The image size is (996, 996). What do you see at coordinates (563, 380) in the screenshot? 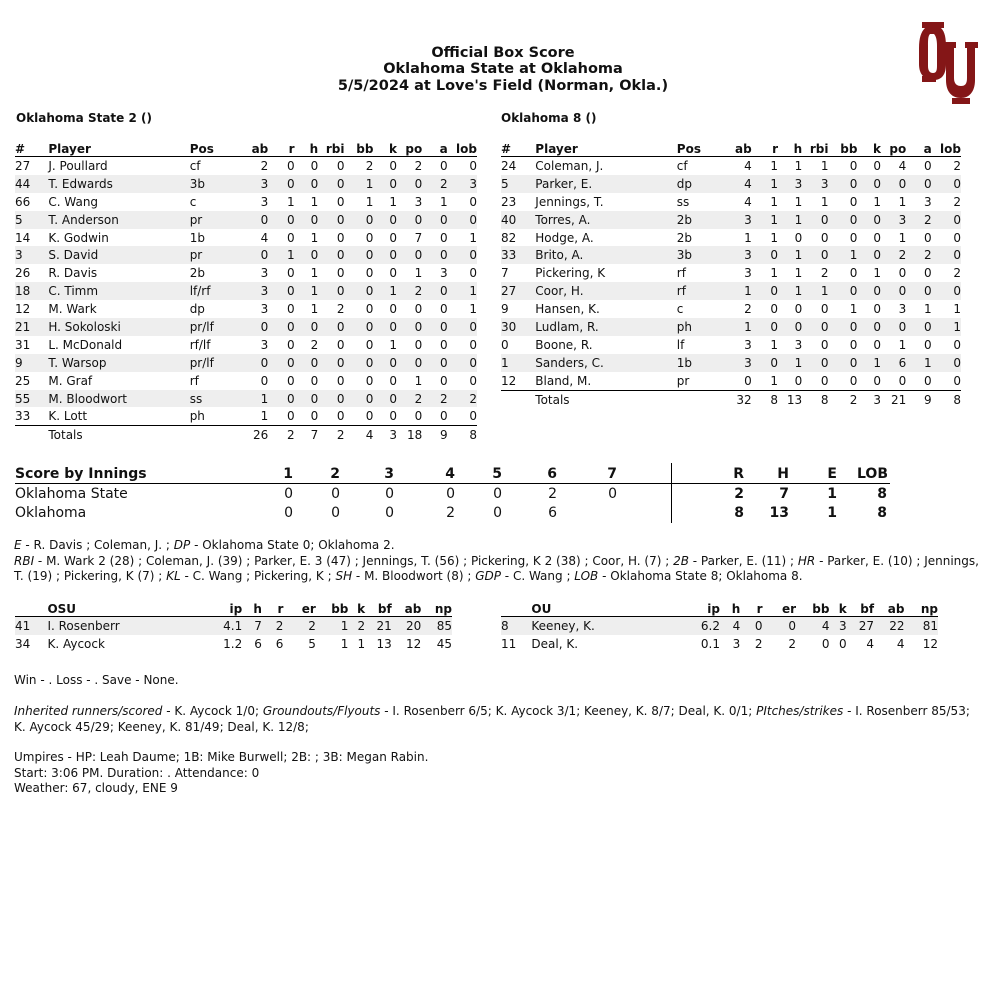
I see `cell-player: Bland, M.` at bounding box center [563, 380].